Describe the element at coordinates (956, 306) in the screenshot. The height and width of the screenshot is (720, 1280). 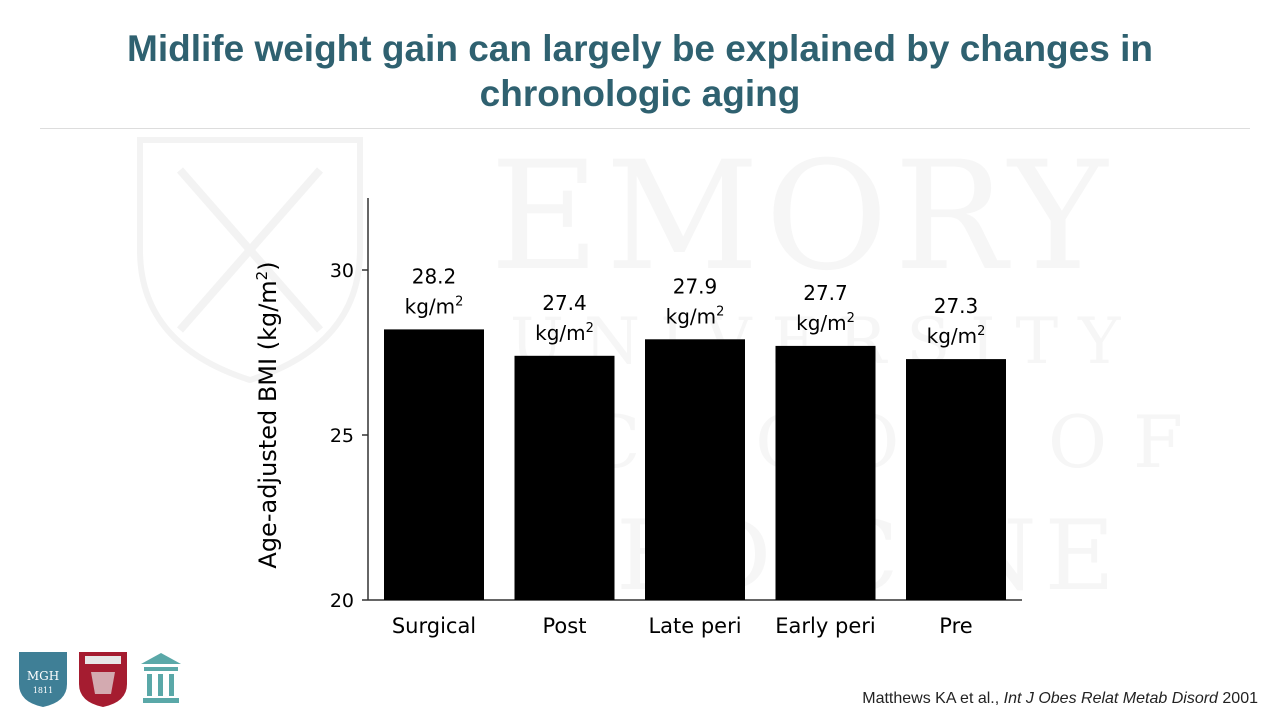
I see `data-label-value: 27.3` at that location.